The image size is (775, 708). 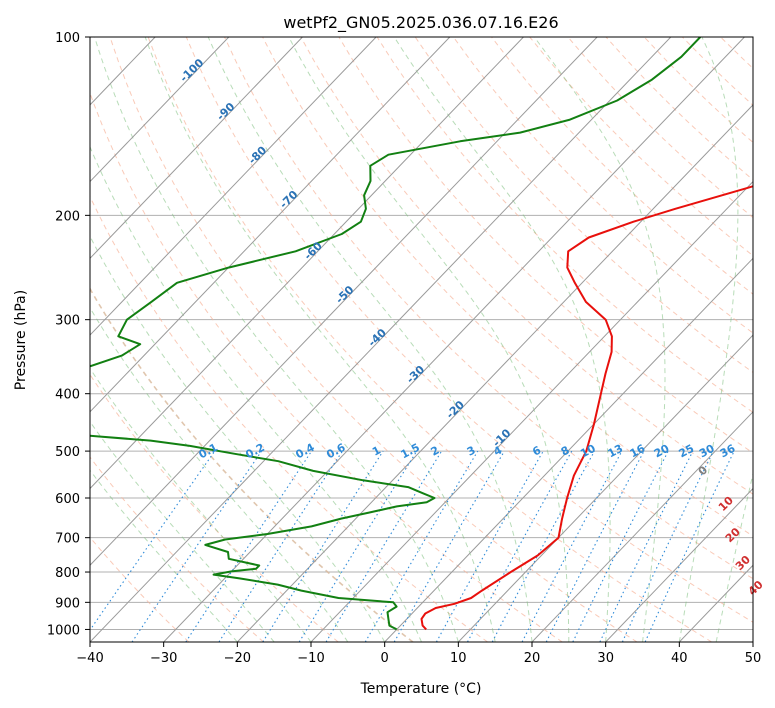 I want to click on x-tick-label: −10, so click(x=310, y=658).